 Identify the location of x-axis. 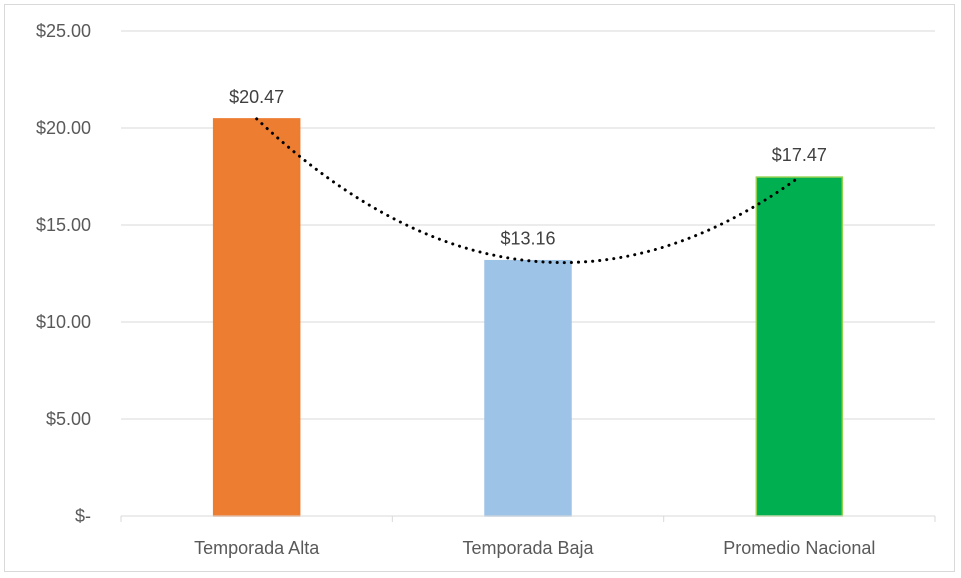
(528, 518).